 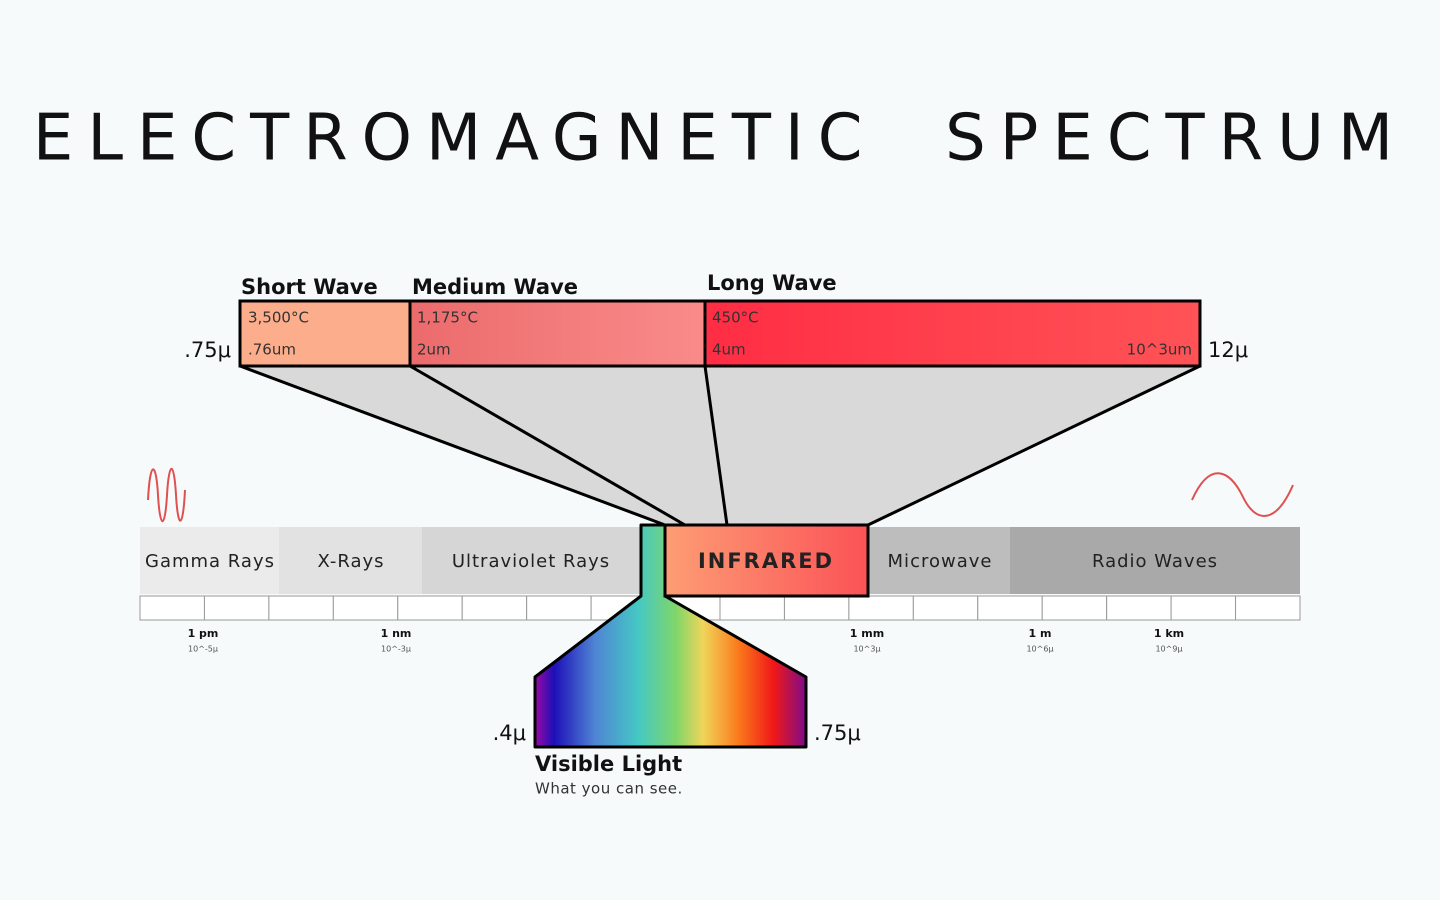 I want to click on visible-subtitle: What you can see., so click(x=609, y=789).